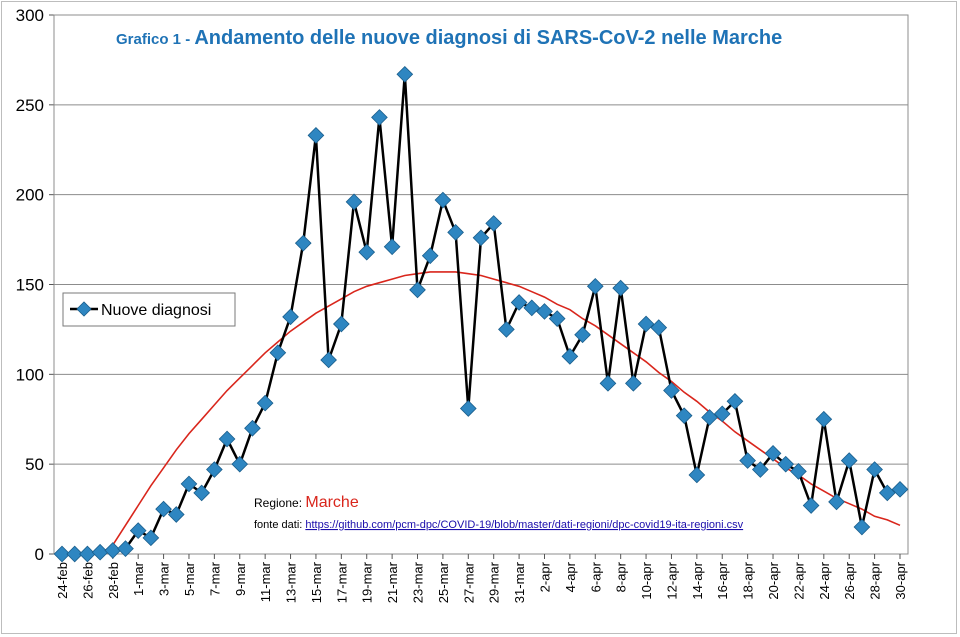 This screenshot has width=960, height=637. What do you see at coordinates (494, 582) in the screenshot?
I see `x-tick-label: 29-mar` at bounding box center [494, 582].